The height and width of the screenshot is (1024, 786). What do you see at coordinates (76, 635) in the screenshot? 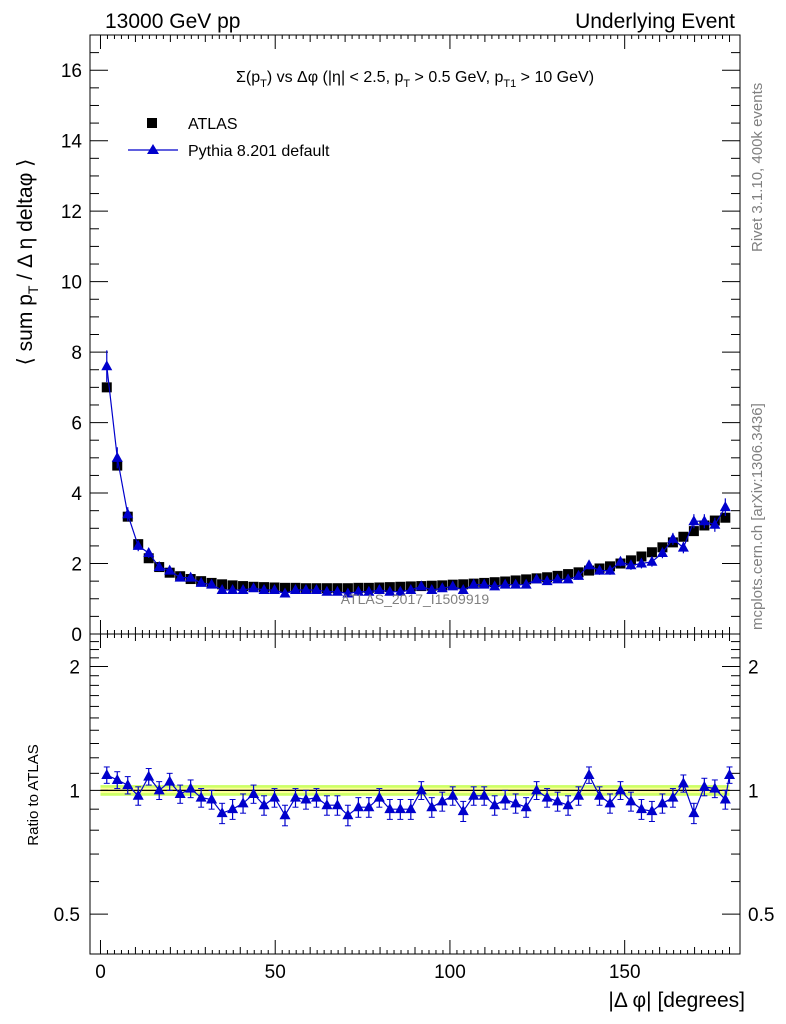
I see `main-y-tick-label: 0` at bounding box center [76, 635].